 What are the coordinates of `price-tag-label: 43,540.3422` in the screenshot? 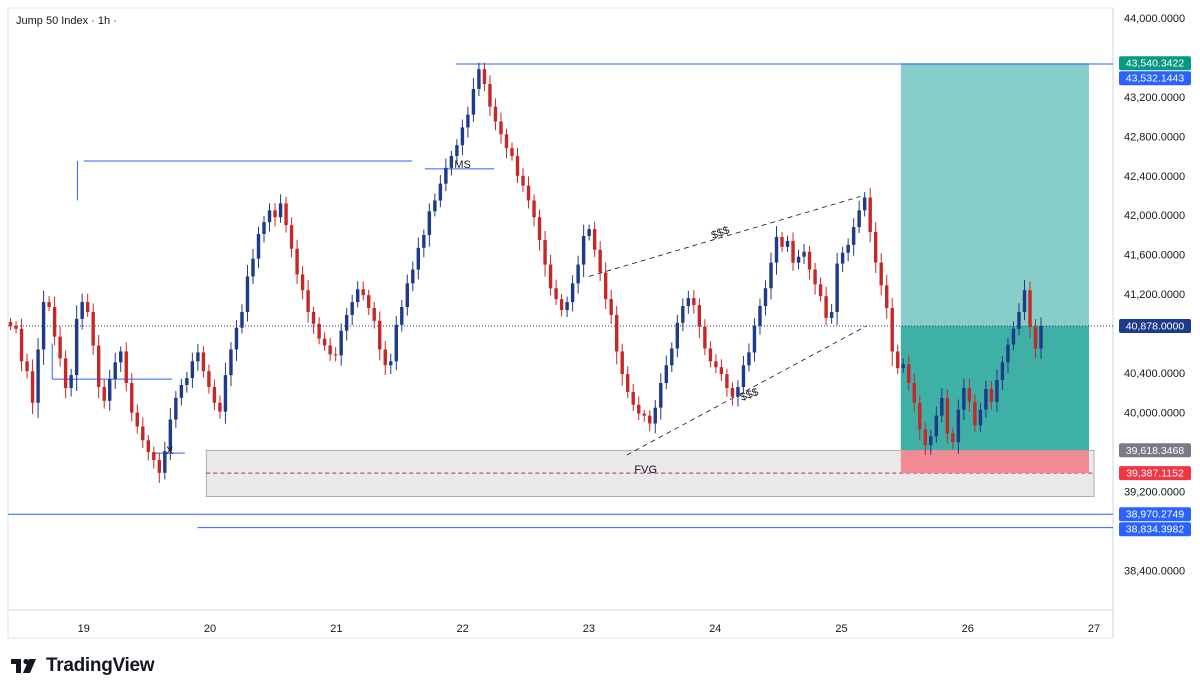 It's located at (1155, 64).